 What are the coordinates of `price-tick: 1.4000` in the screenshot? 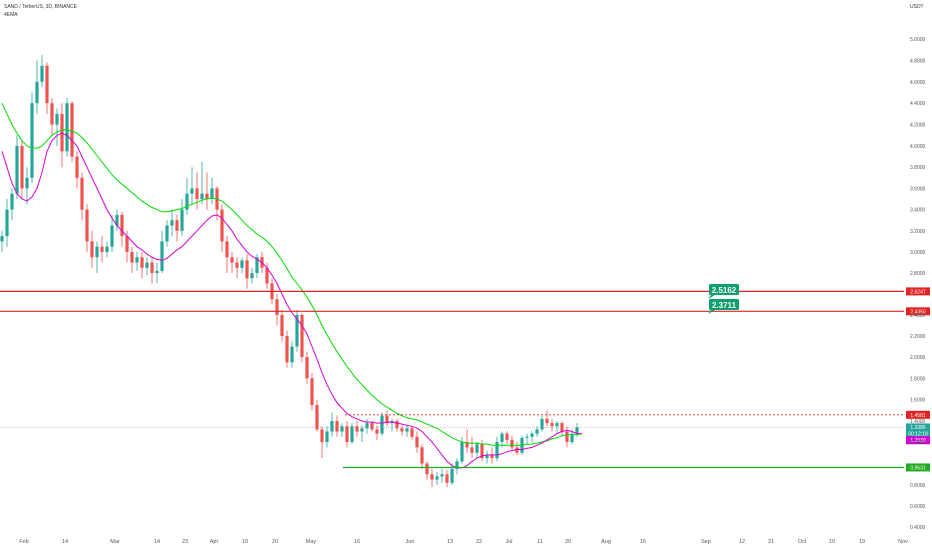 It's located at (918, 422).